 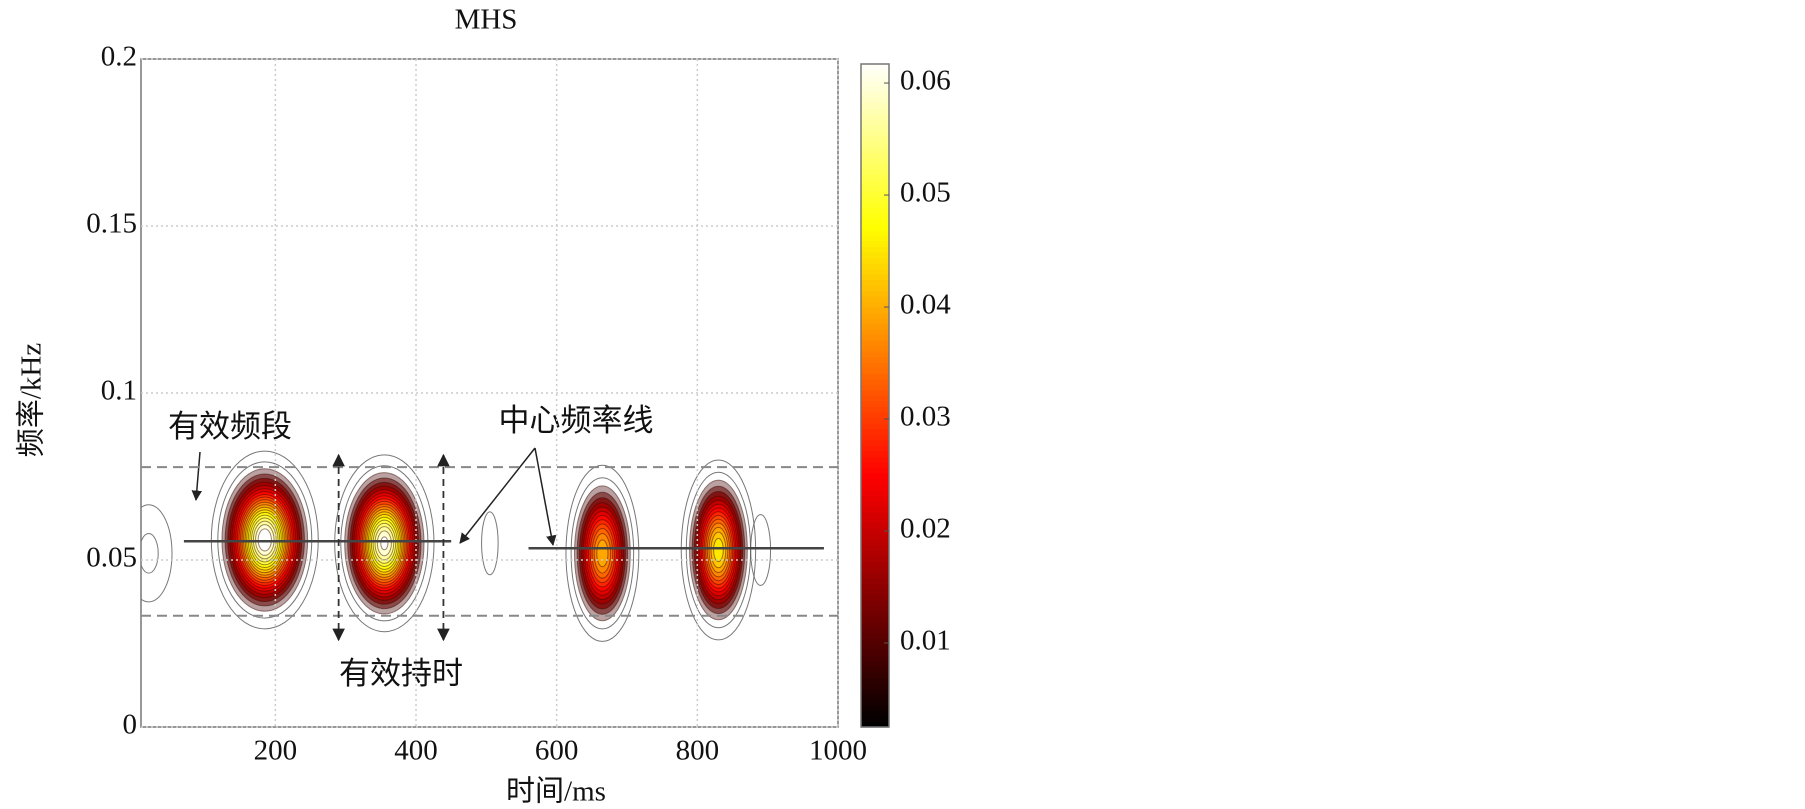 What do you see at coordinates (119, 57) in the screenshot?
I see `y-tick-label: 0.2` at bounding box center [119, 57].